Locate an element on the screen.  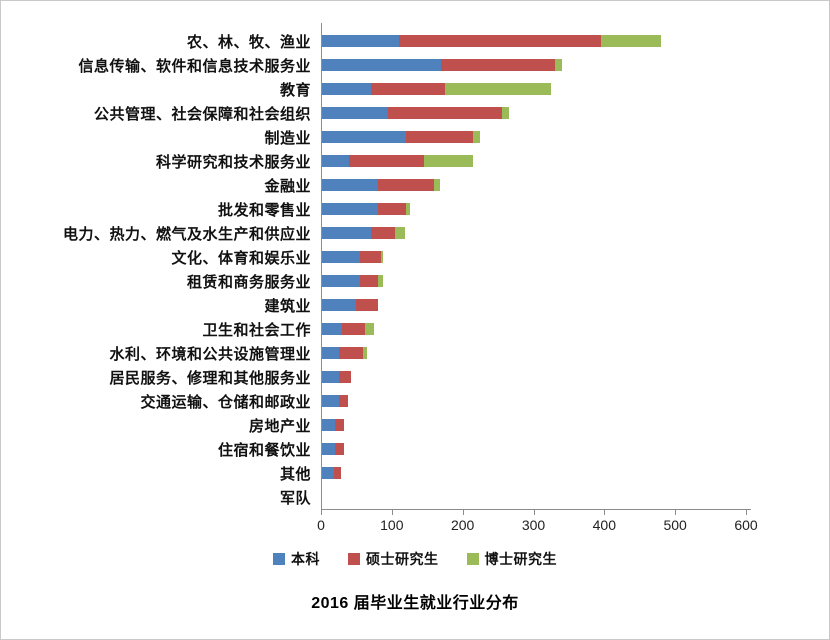
chart-row: 文化、体育和娱乐业 is located at coordinates (415, 257).